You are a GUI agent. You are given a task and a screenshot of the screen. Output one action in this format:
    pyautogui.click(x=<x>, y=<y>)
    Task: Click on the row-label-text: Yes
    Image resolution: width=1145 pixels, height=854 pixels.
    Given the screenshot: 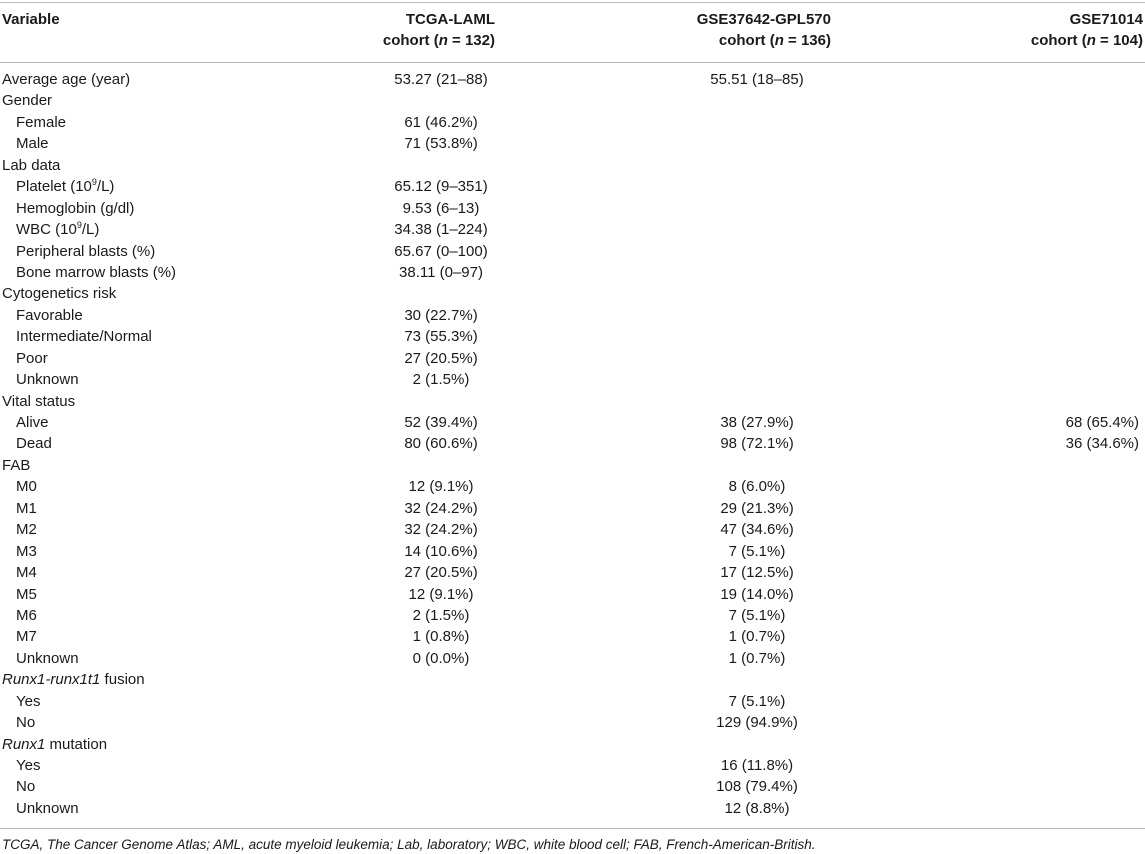 What is the action you would take?
    pyautogui.click(x=28, y=701)
    